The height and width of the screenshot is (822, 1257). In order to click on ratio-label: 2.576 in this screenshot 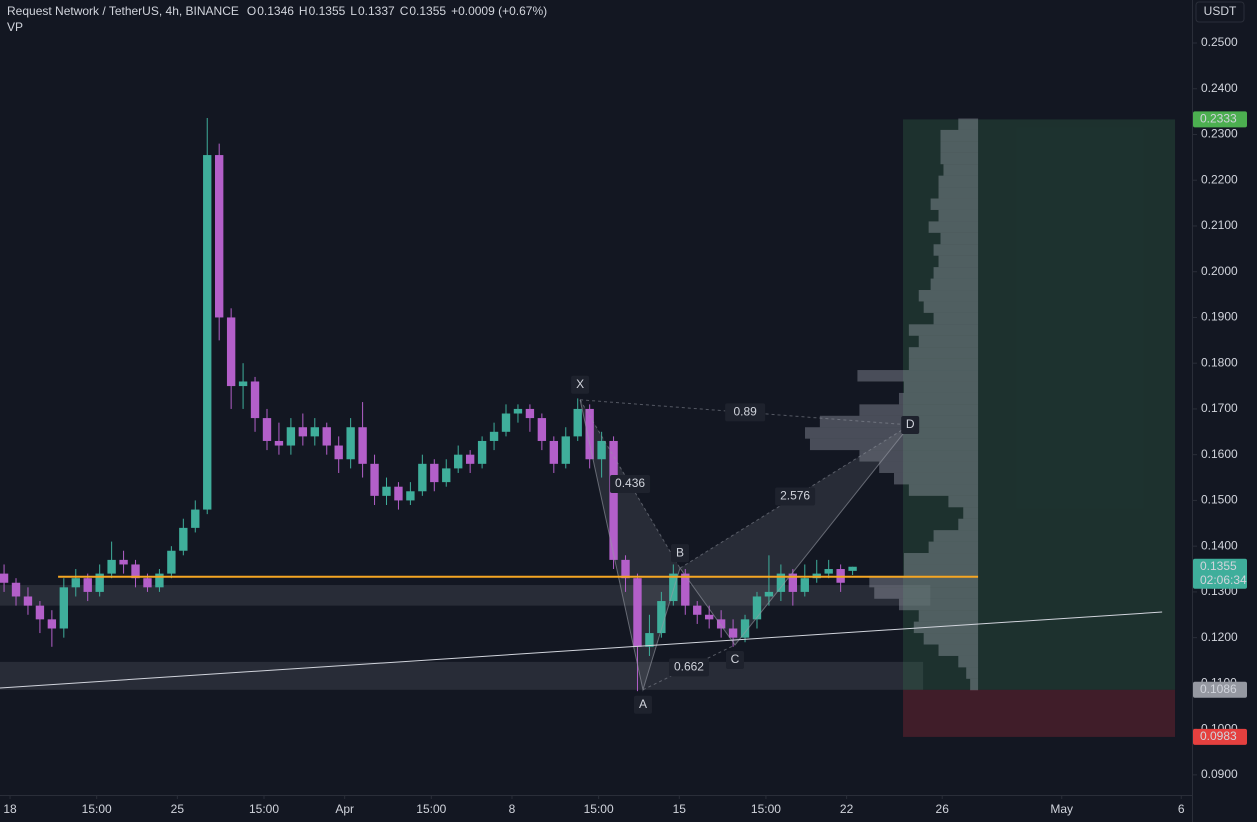, I will do `click(795, 496)`.